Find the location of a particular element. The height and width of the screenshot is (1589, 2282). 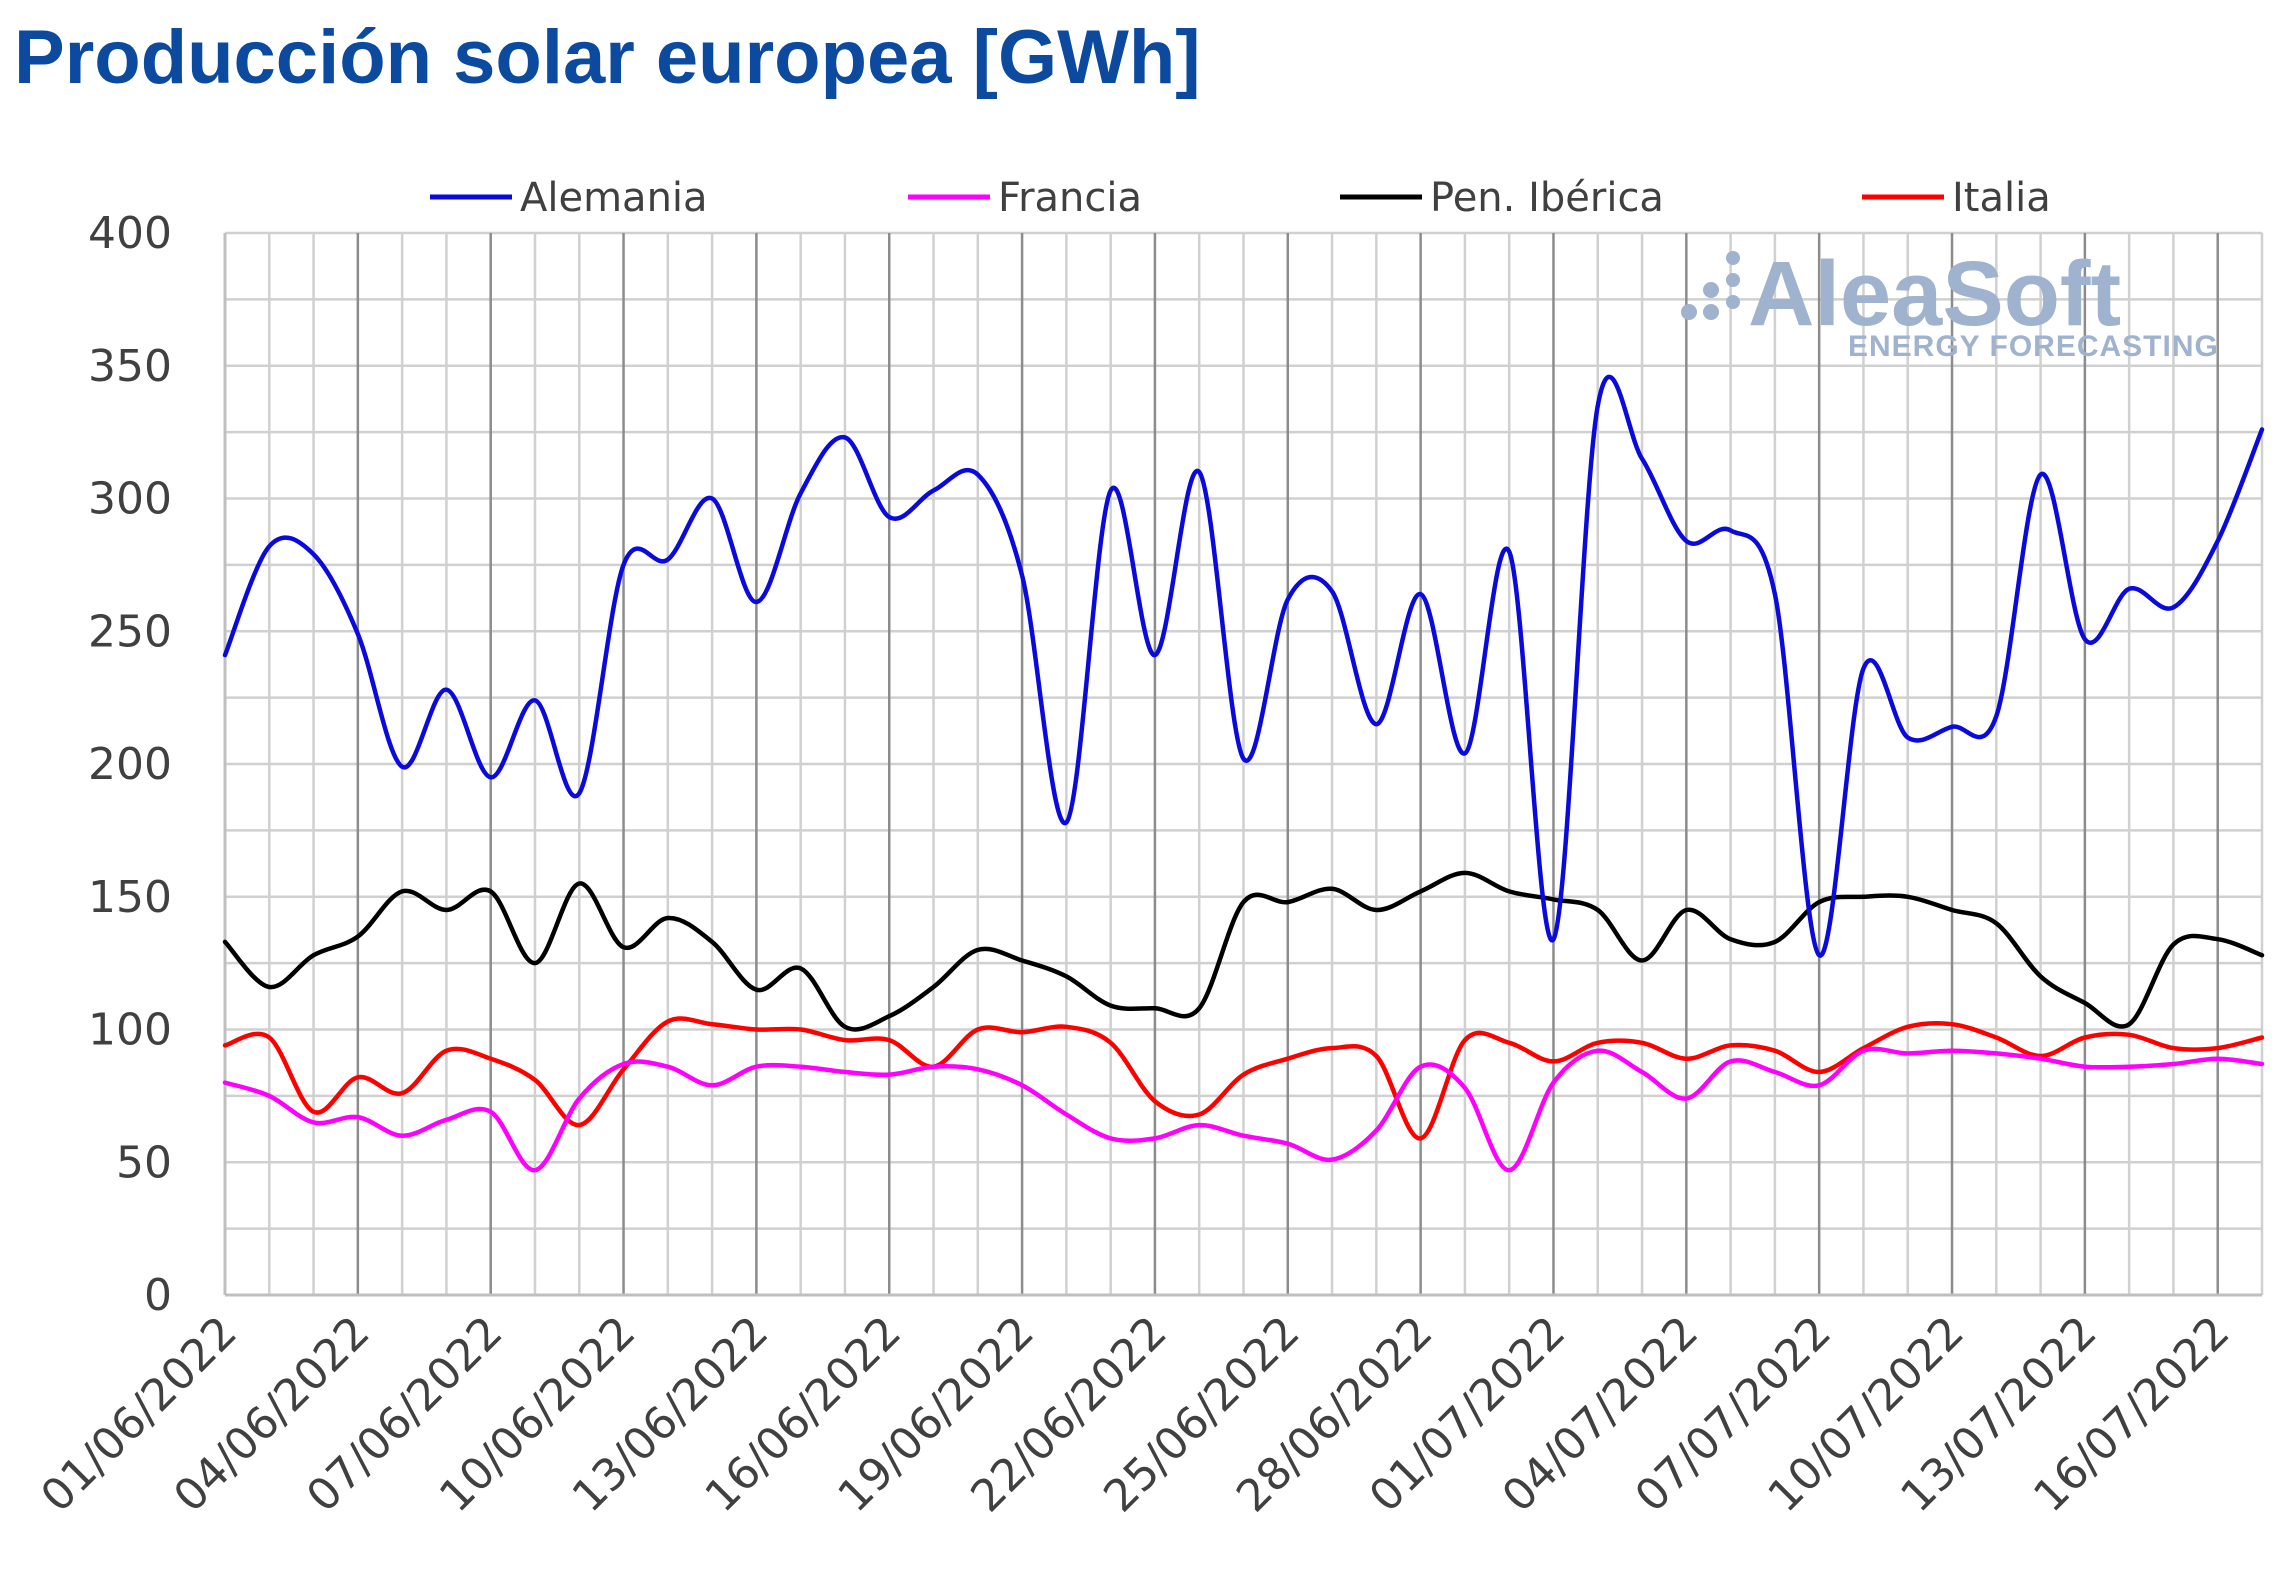

y-tick-label: 150 is located at coordinates (130, 897).